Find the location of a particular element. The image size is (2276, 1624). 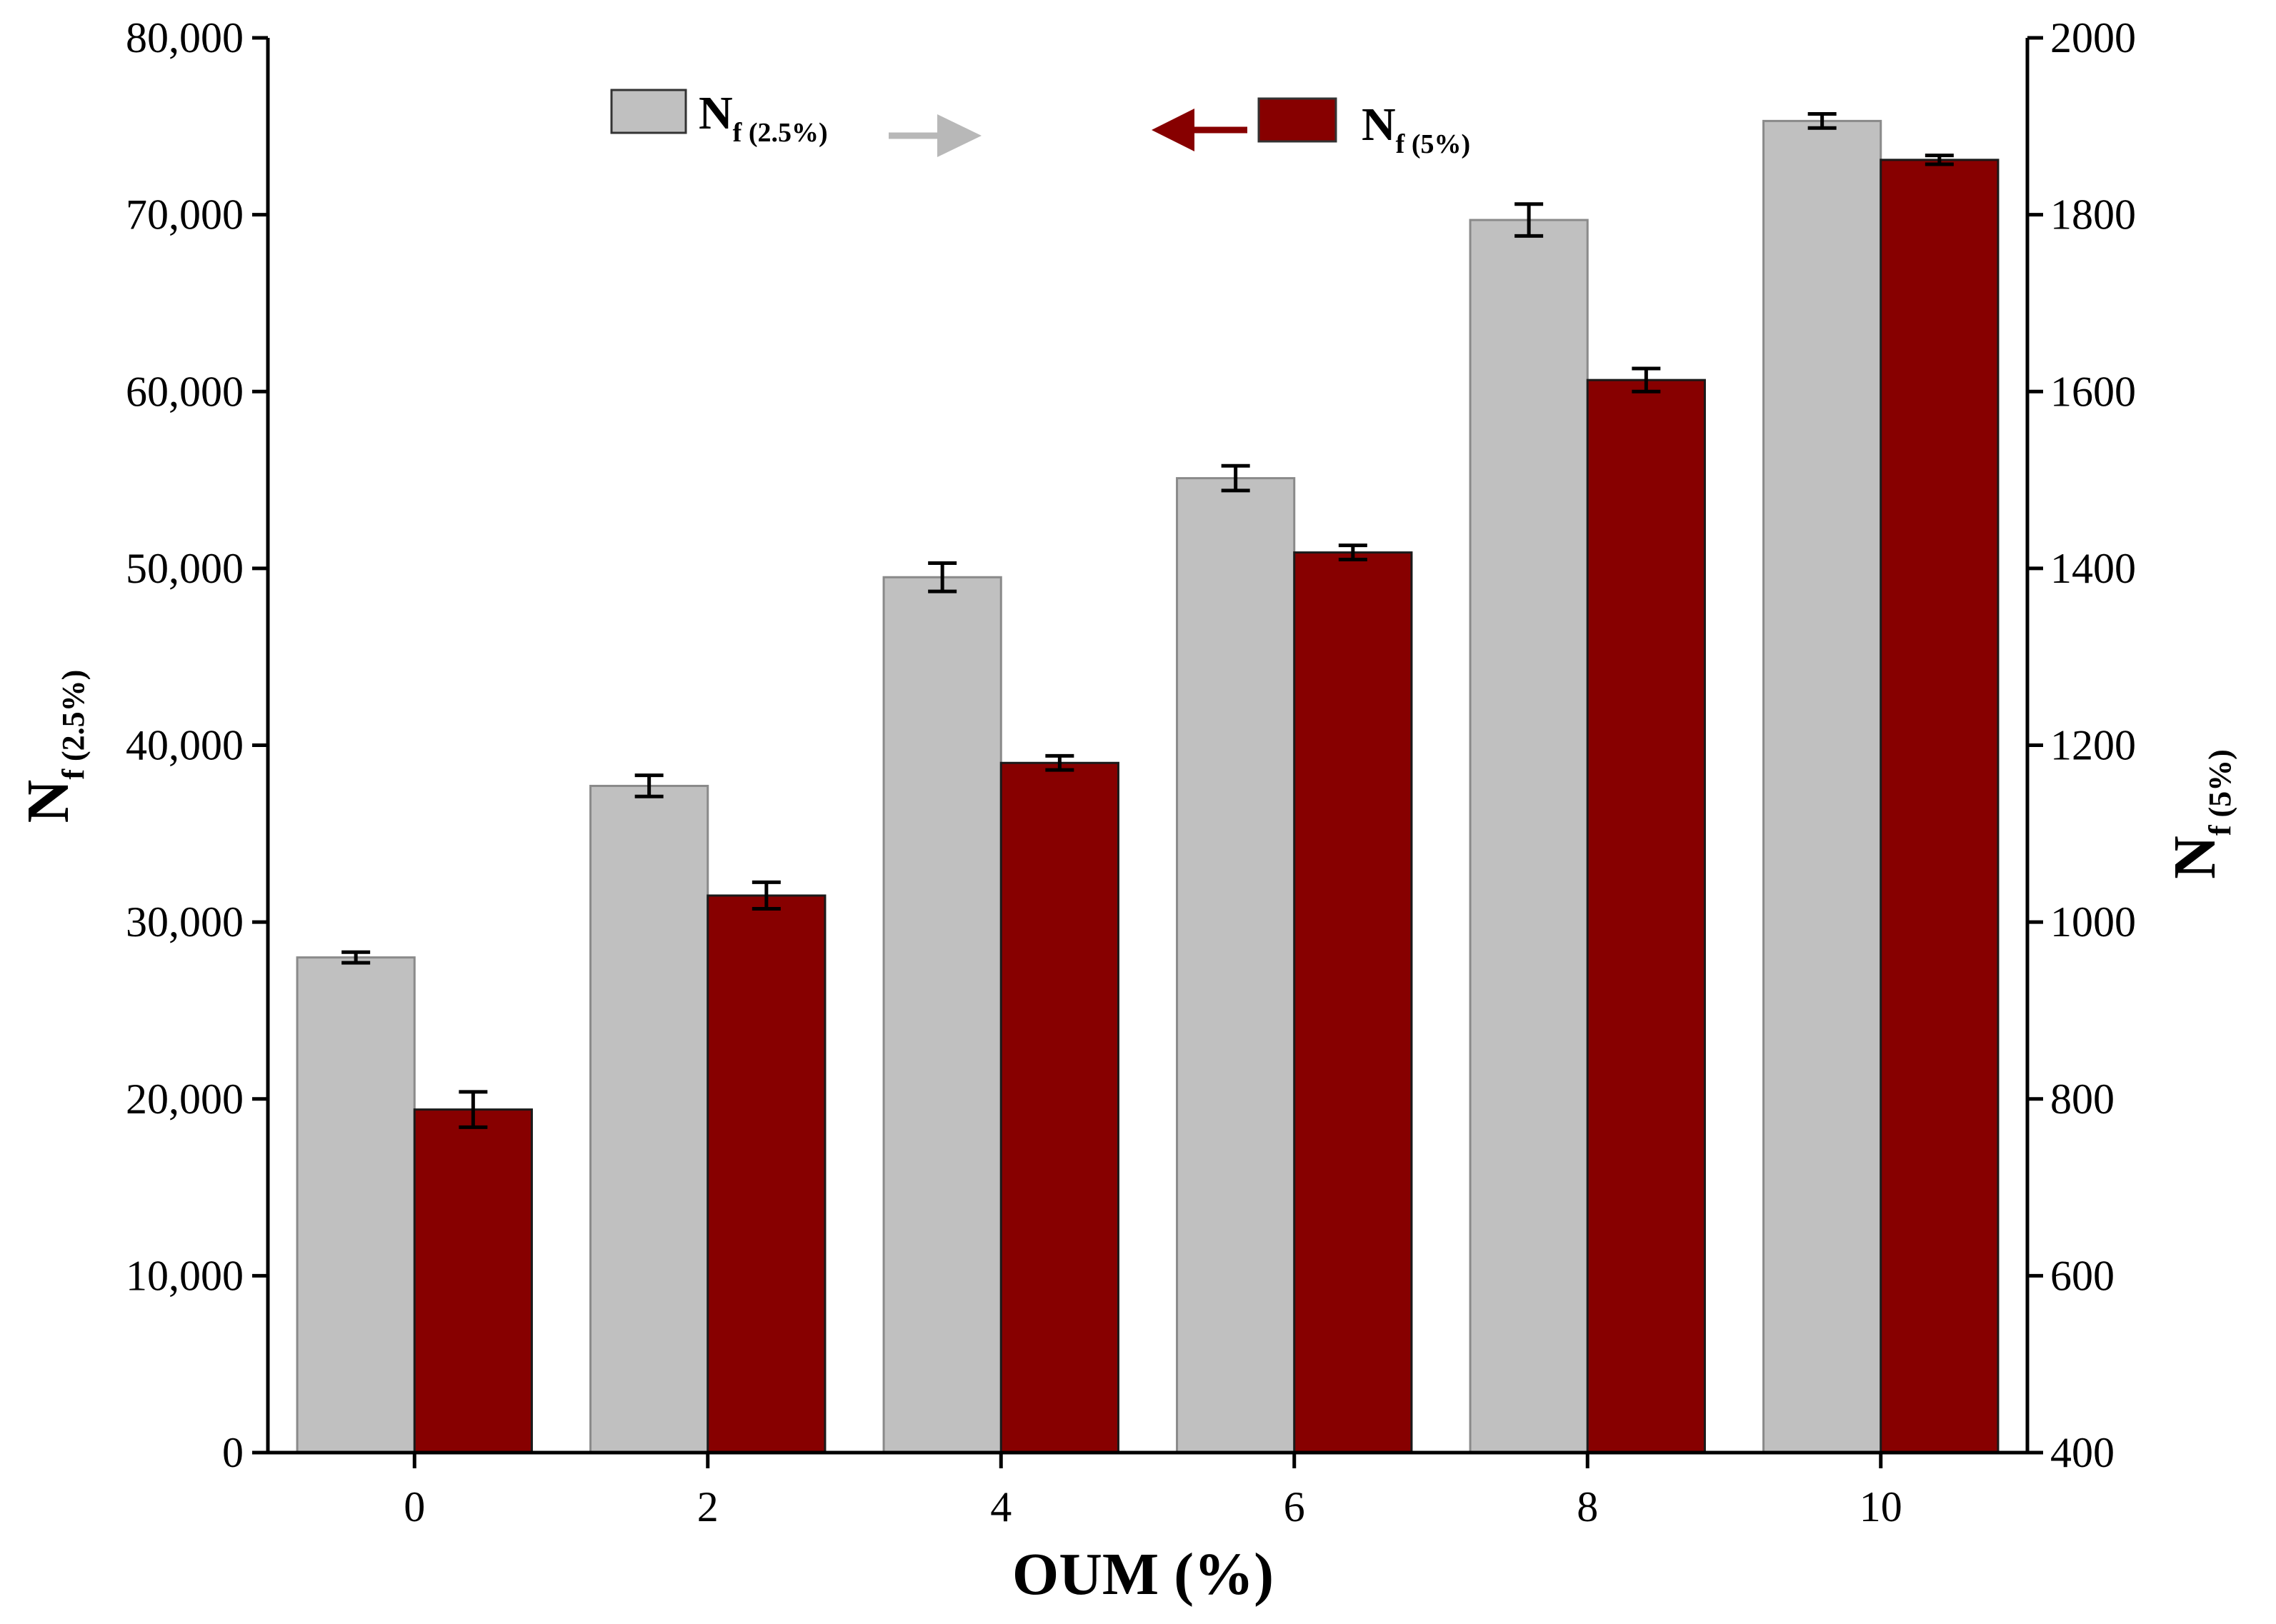

left-tick-label-50000: 50,000 is located at coordinates (185, 568).